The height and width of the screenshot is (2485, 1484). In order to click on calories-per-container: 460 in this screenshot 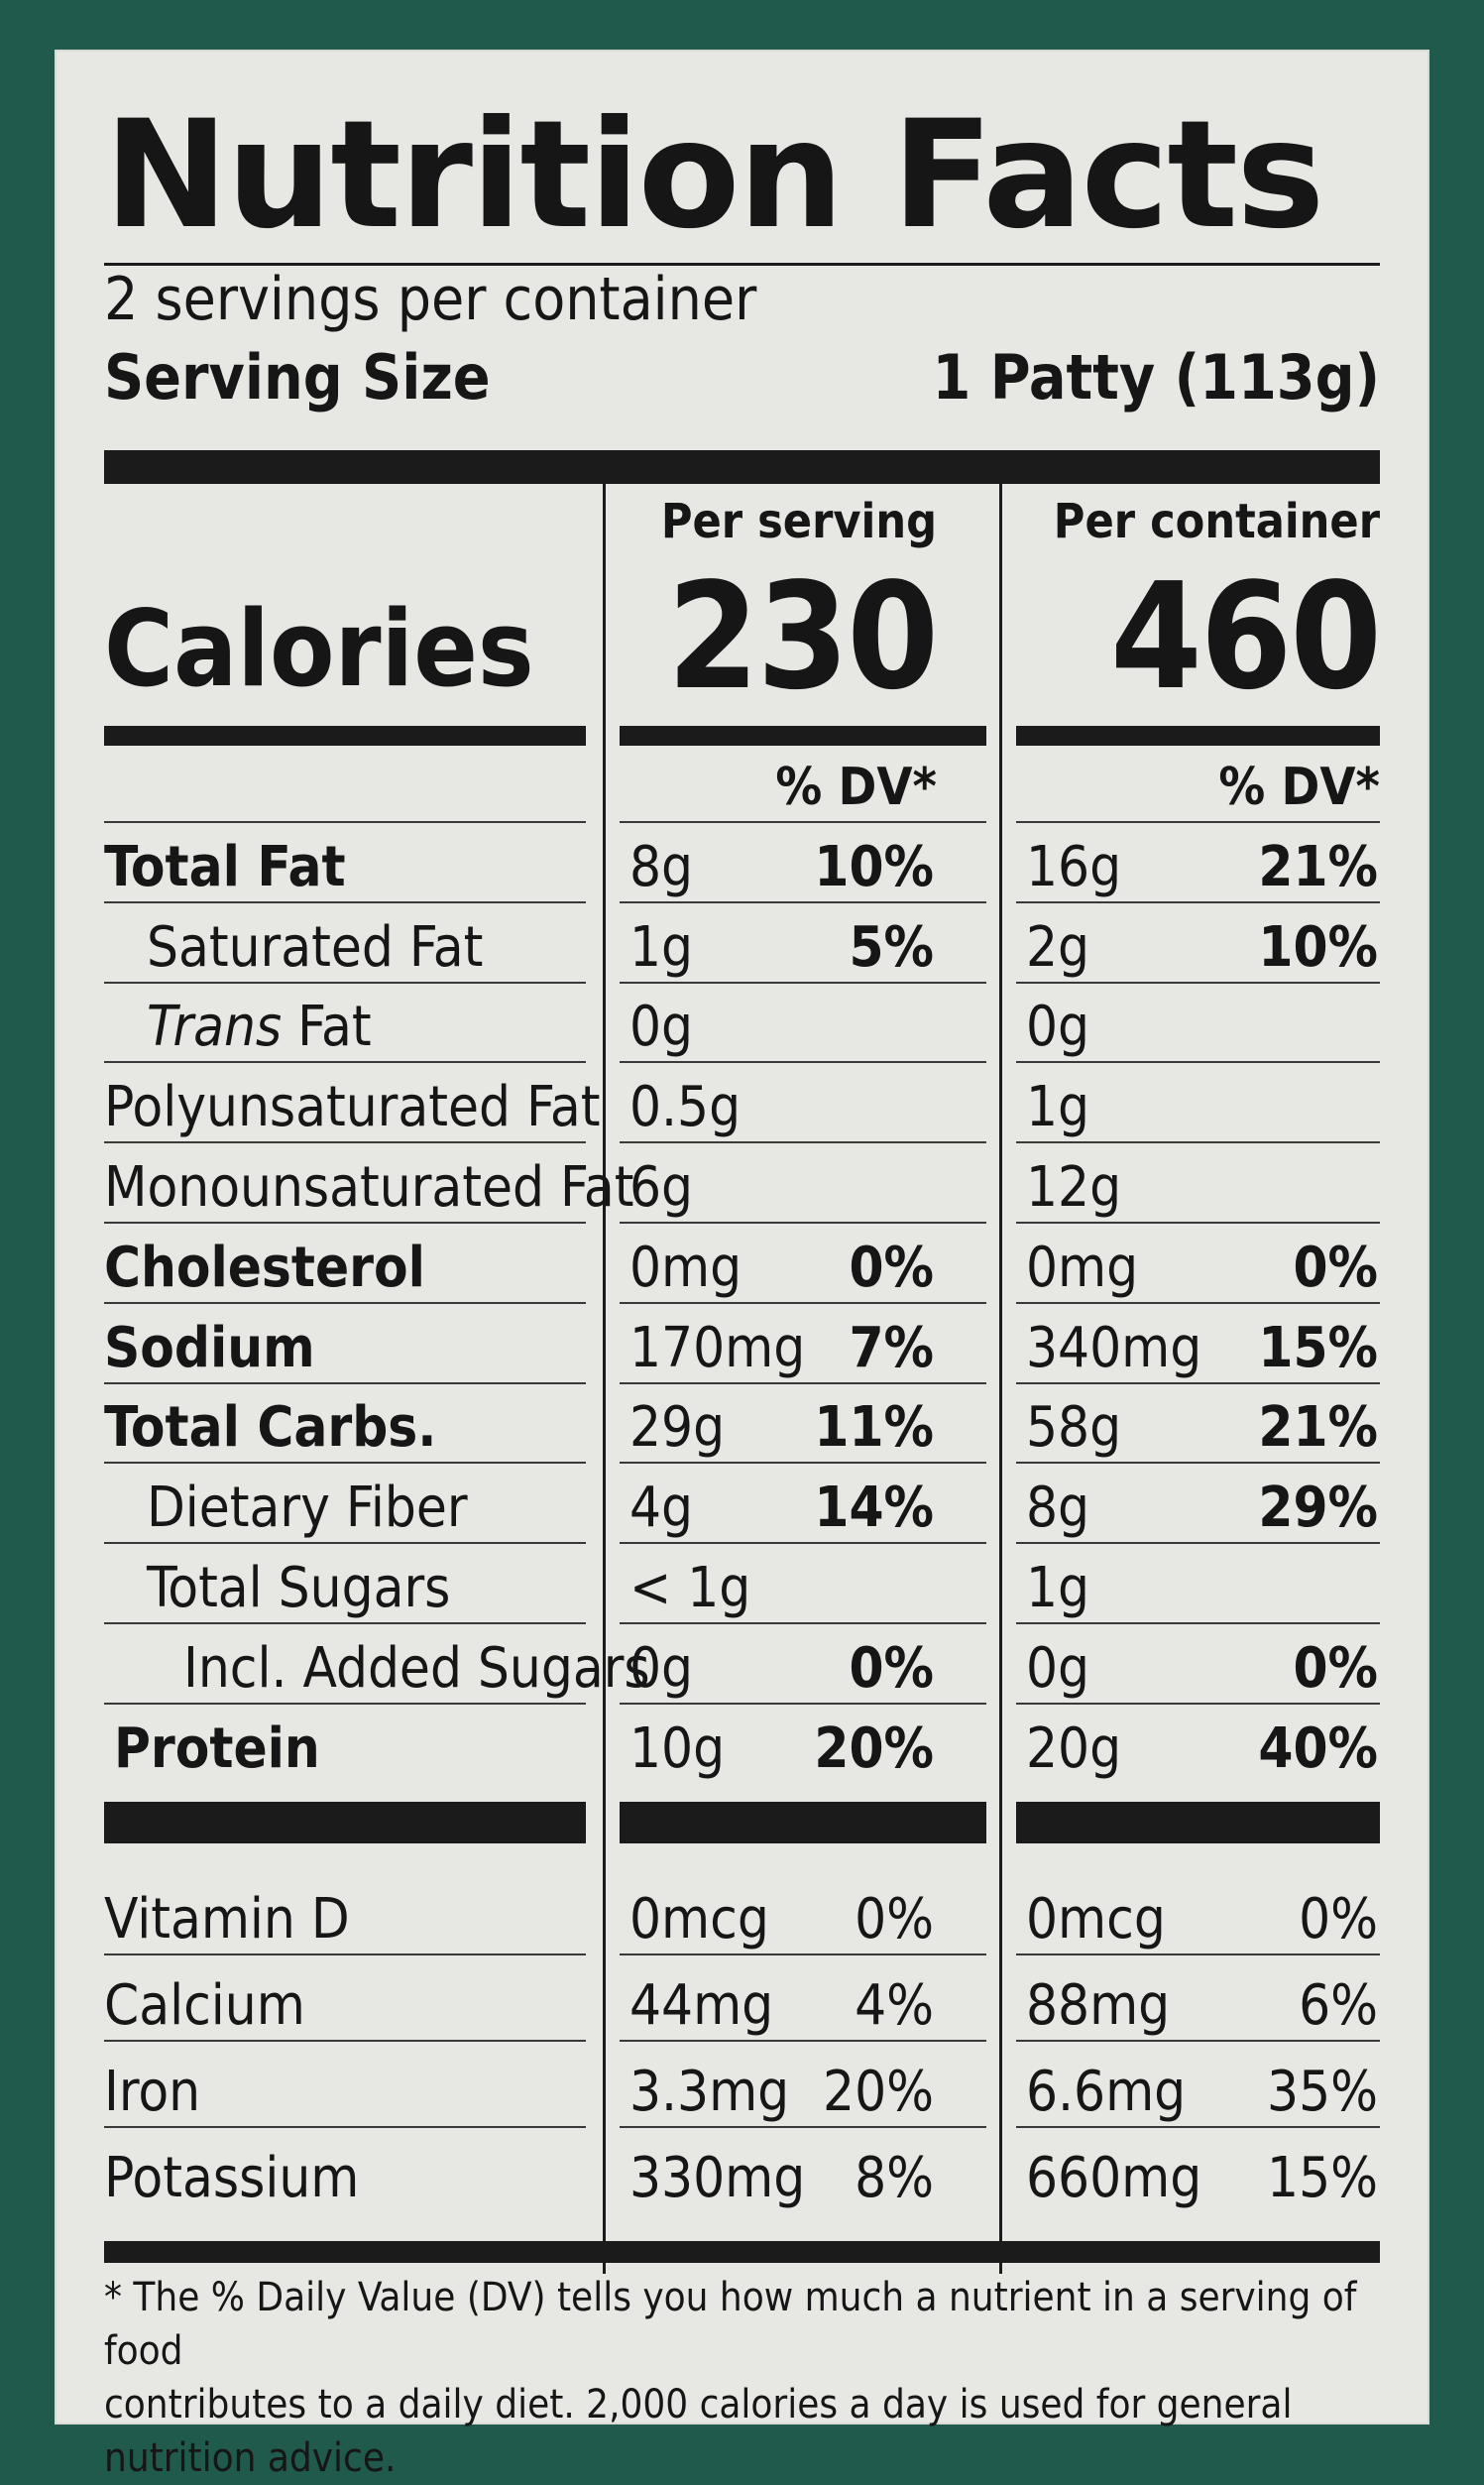, I will do `click(1246, 636)`.